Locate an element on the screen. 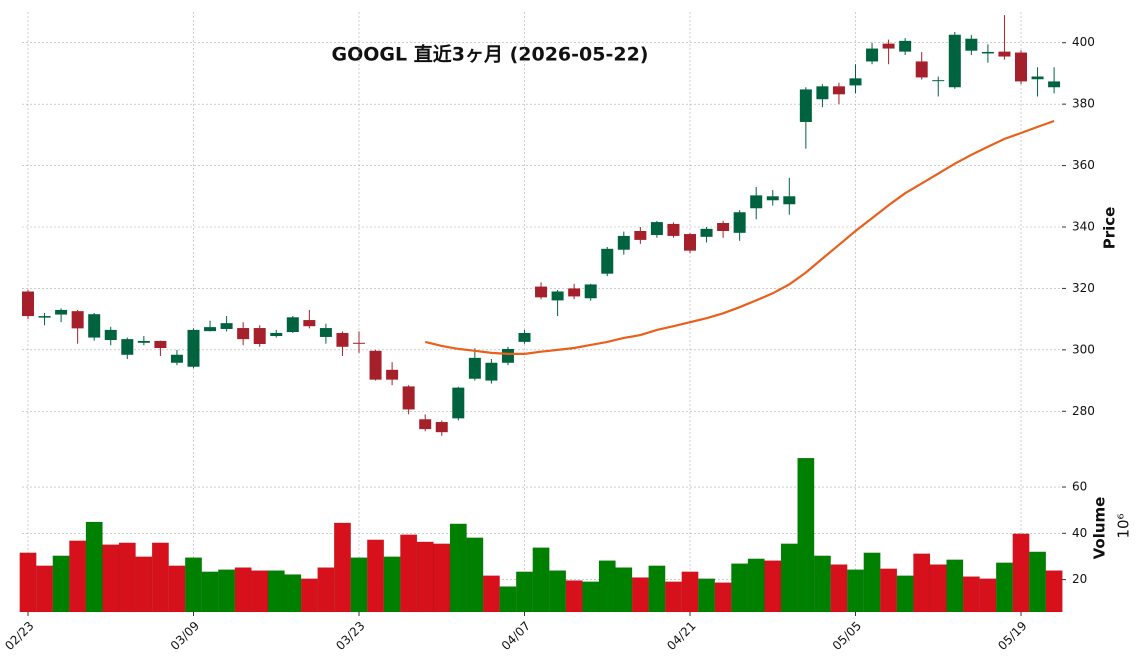 Image resolution: width=1144 pixels, height=670 pixels. y-tick-label: 280 is located at coordinates (1083, 411).